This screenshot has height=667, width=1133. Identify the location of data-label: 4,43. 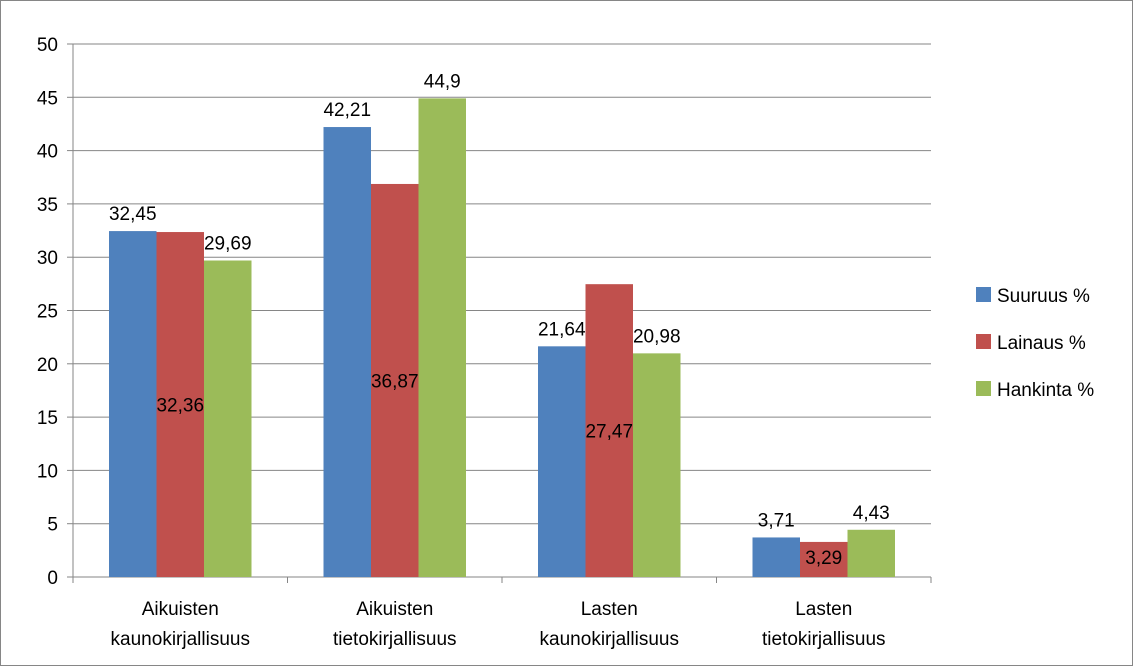
(871, 513).